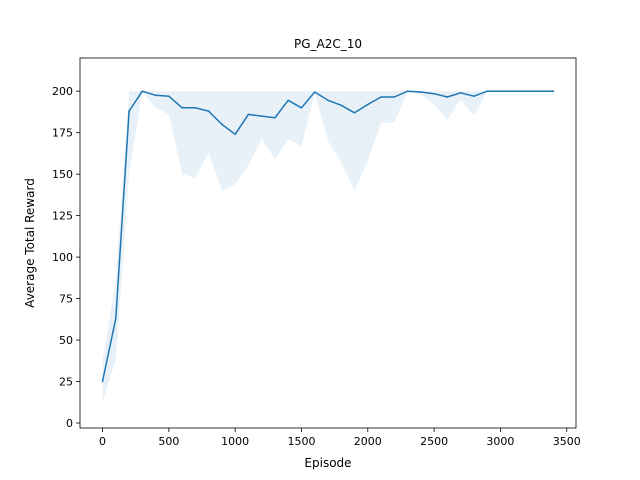 The width and height of the screenshot is (640, 480). I want to click on x-axis-label: Episode, so click(327, 463).